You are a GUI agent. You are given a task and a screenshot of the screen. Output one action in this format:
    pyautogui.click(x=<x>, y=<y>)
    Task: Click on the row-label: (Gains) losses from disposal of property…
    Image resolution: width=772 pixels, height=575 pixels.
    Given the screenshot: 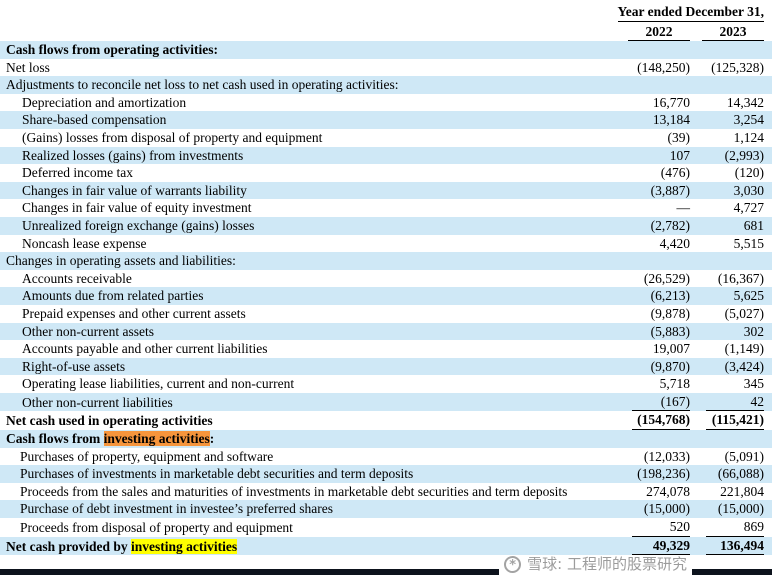 What is the action you would take?
    pyautogui.click(x=172, y=137)
    